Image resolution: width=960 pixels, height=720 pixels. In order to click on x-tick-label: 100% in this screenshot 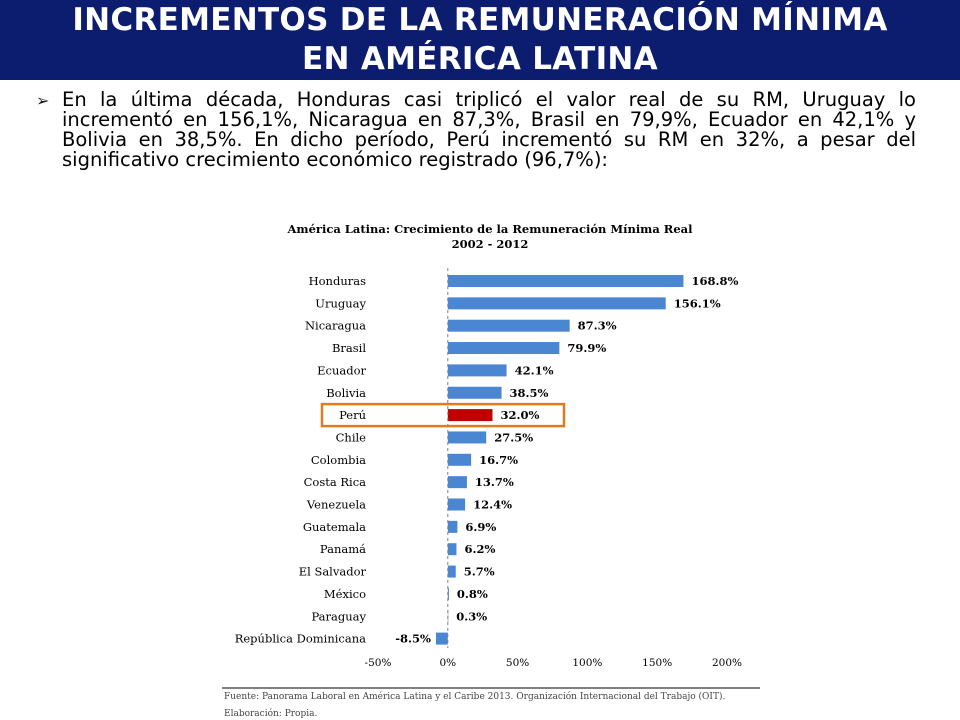, I will do `click(587, 663)`.